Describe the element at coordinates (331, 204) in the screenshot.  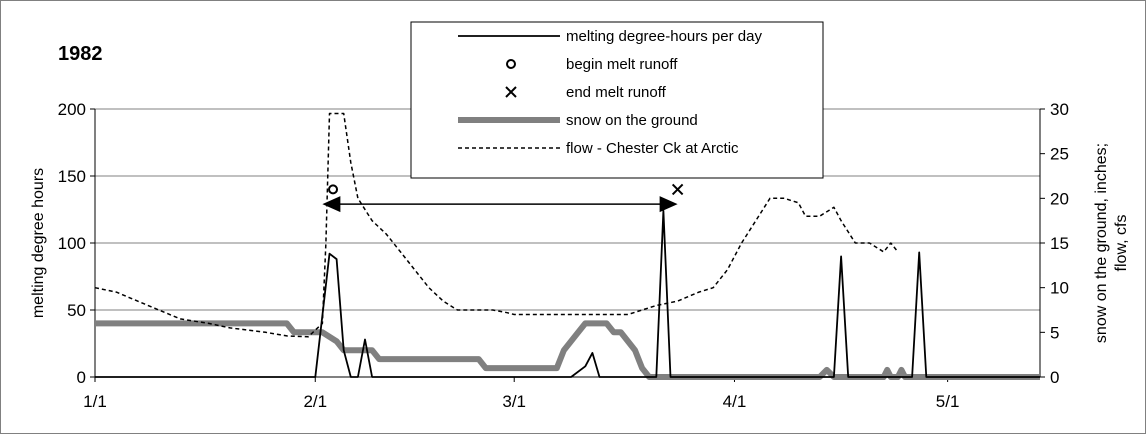
I see `melt-period-arrowhead-left` at that location.